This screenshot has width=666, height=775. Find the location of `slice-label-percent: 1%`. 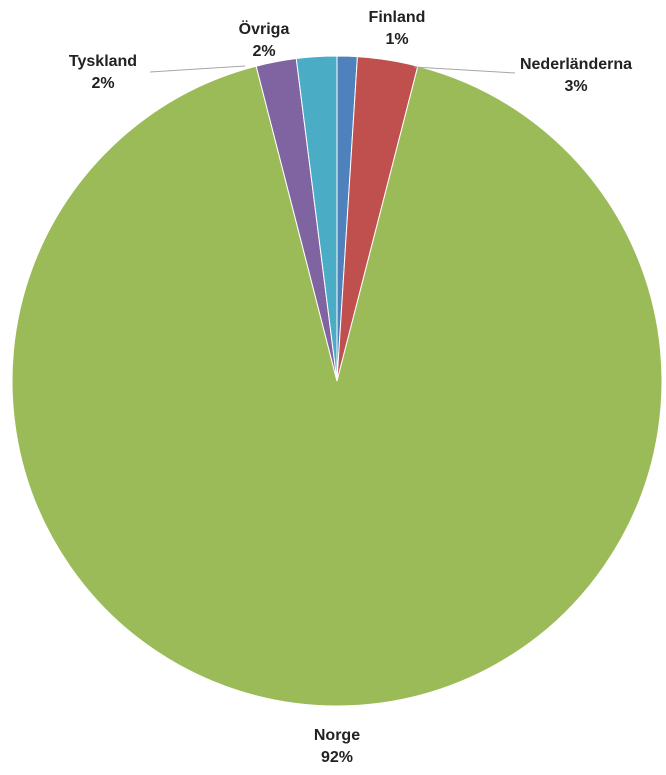

slice-label-percent: 1% is located at coordinates (396, 39).